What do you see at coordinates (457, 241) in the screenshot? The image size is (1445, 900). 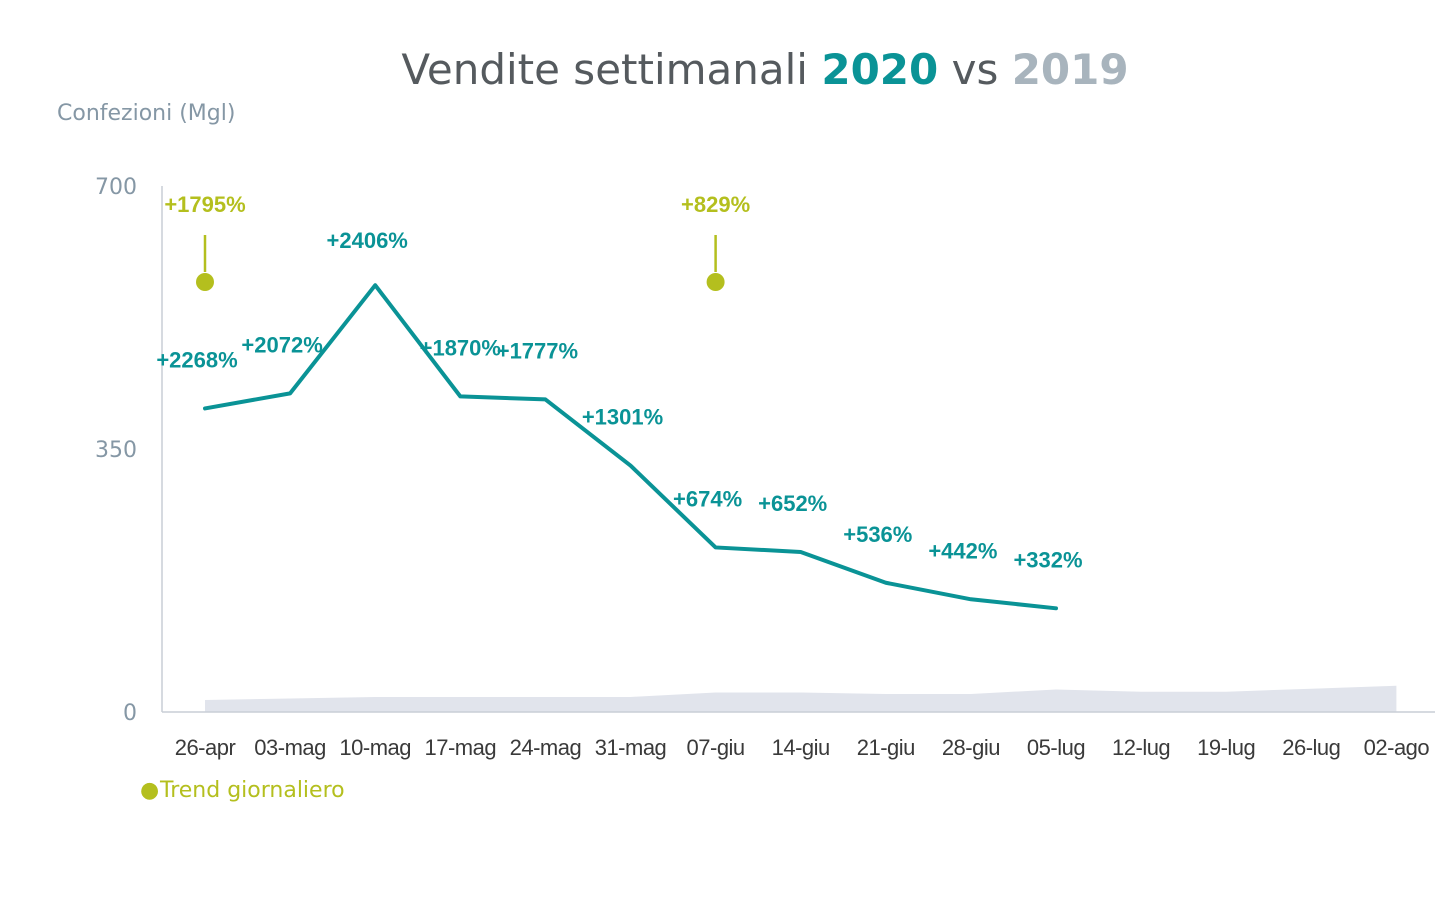 I see `trend-markers-group: +1795% +829%` at bounding box center [457, 241].